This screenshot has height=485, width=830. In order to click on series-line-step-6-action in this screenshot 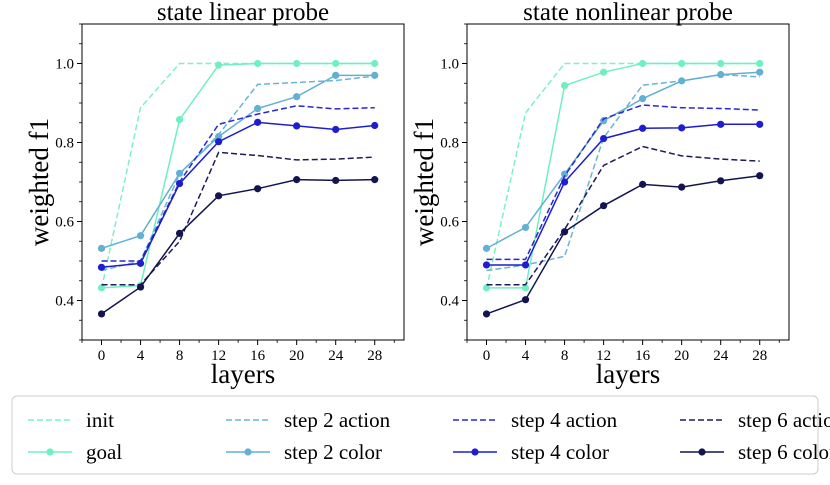, I will do `click(623, 215)`.